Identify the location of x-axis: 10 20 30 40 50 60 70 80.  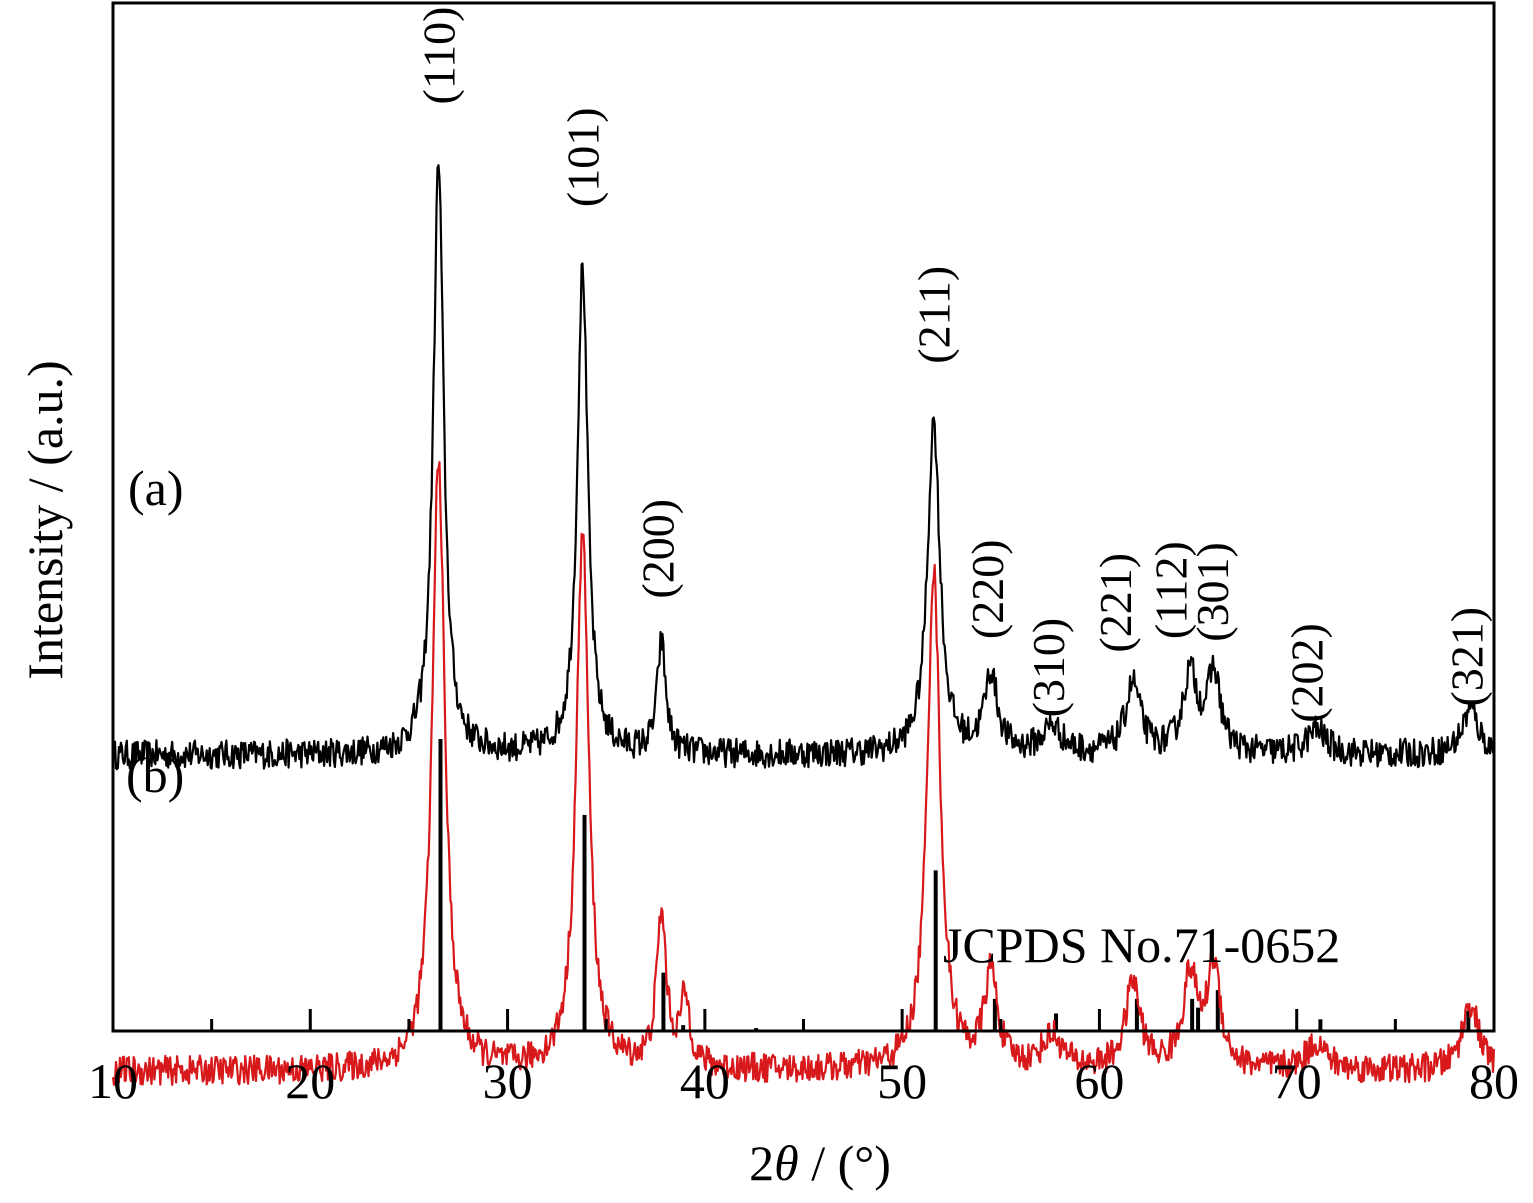
(803, 1059).